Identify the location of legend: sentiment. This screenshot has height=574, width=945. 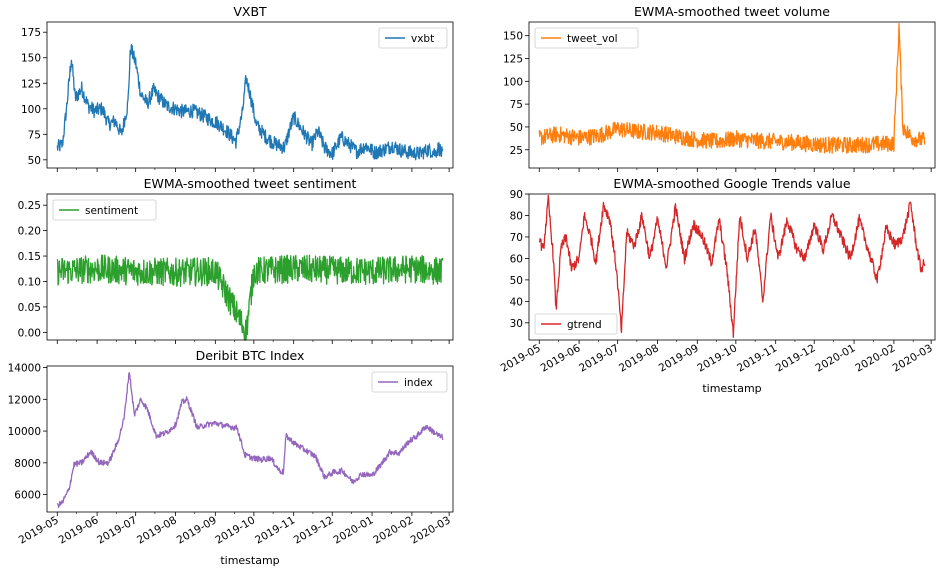
(104, 210).